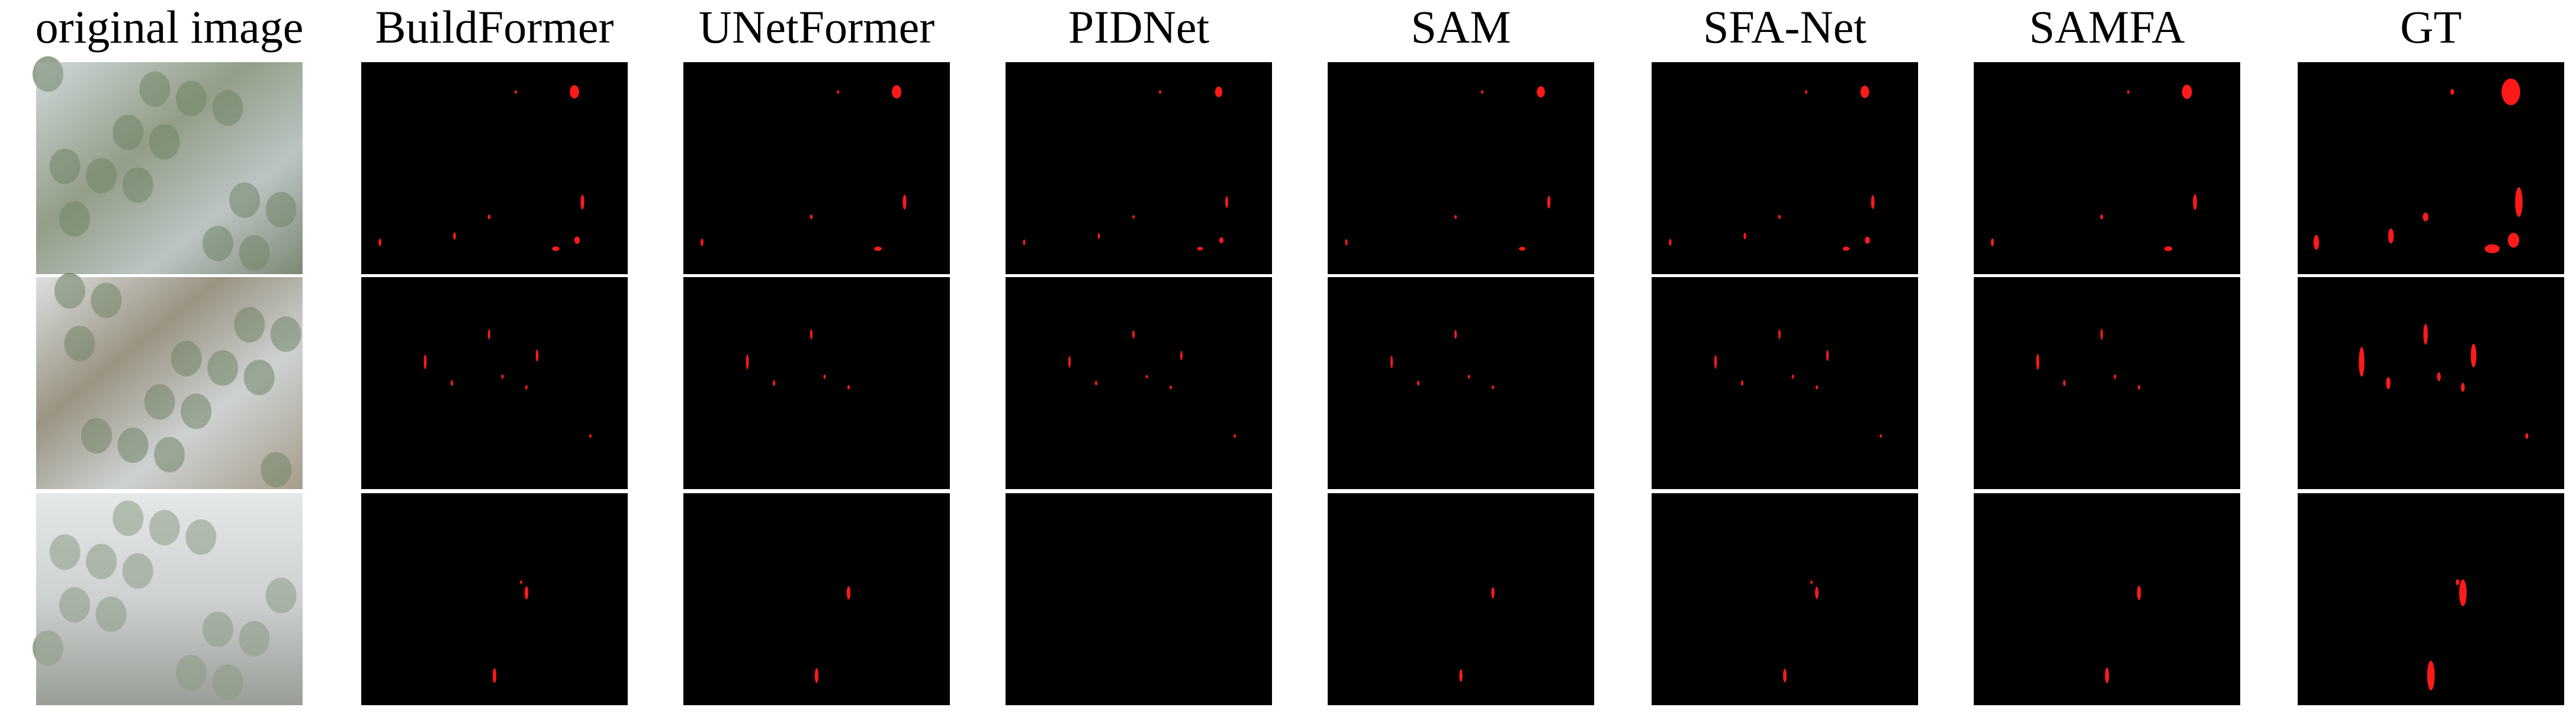 This screenshot has height=720, width=2576. I want to click on column-header: UNetFormer, so click(817, 27).